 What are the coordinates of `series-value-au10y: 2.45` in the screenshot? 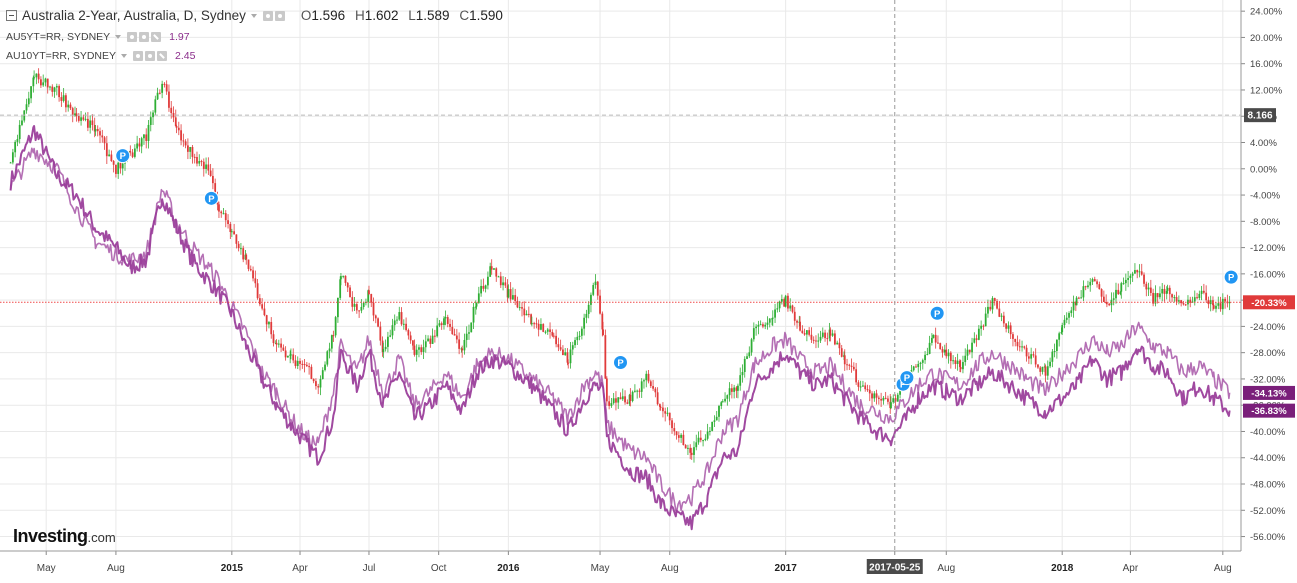 It's located at (185, 56).